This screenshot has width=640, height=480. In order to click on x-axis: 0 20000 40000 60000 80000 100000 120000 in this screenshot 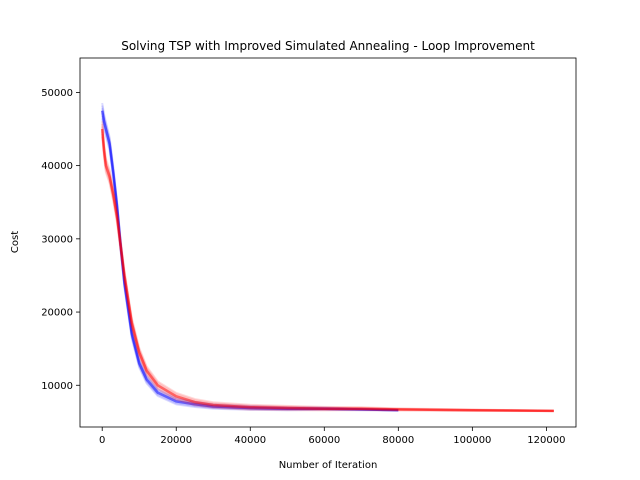, I will do `click(332, 436)`.